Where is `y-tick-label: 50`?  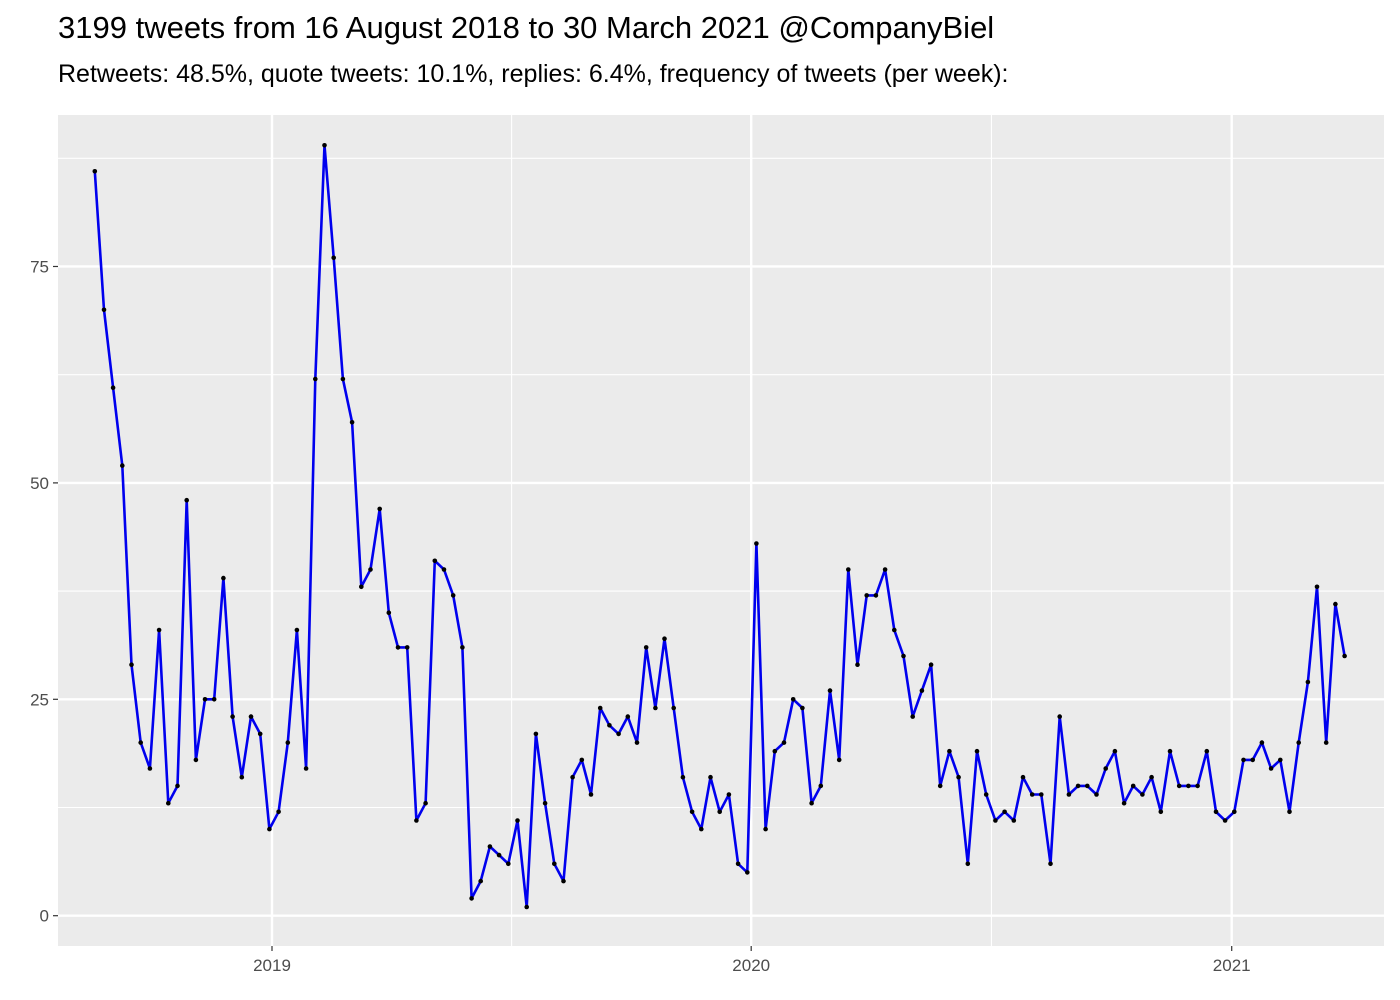 y-tick-label: 50 is located at coordinates (39, 483).